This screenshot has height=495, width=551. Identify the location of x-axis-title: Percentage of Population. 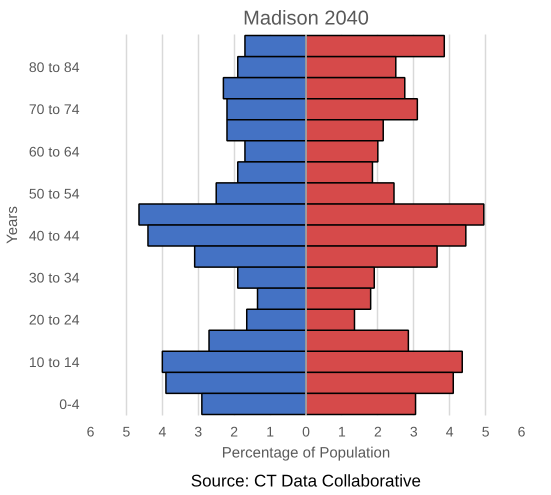
(306, 453).